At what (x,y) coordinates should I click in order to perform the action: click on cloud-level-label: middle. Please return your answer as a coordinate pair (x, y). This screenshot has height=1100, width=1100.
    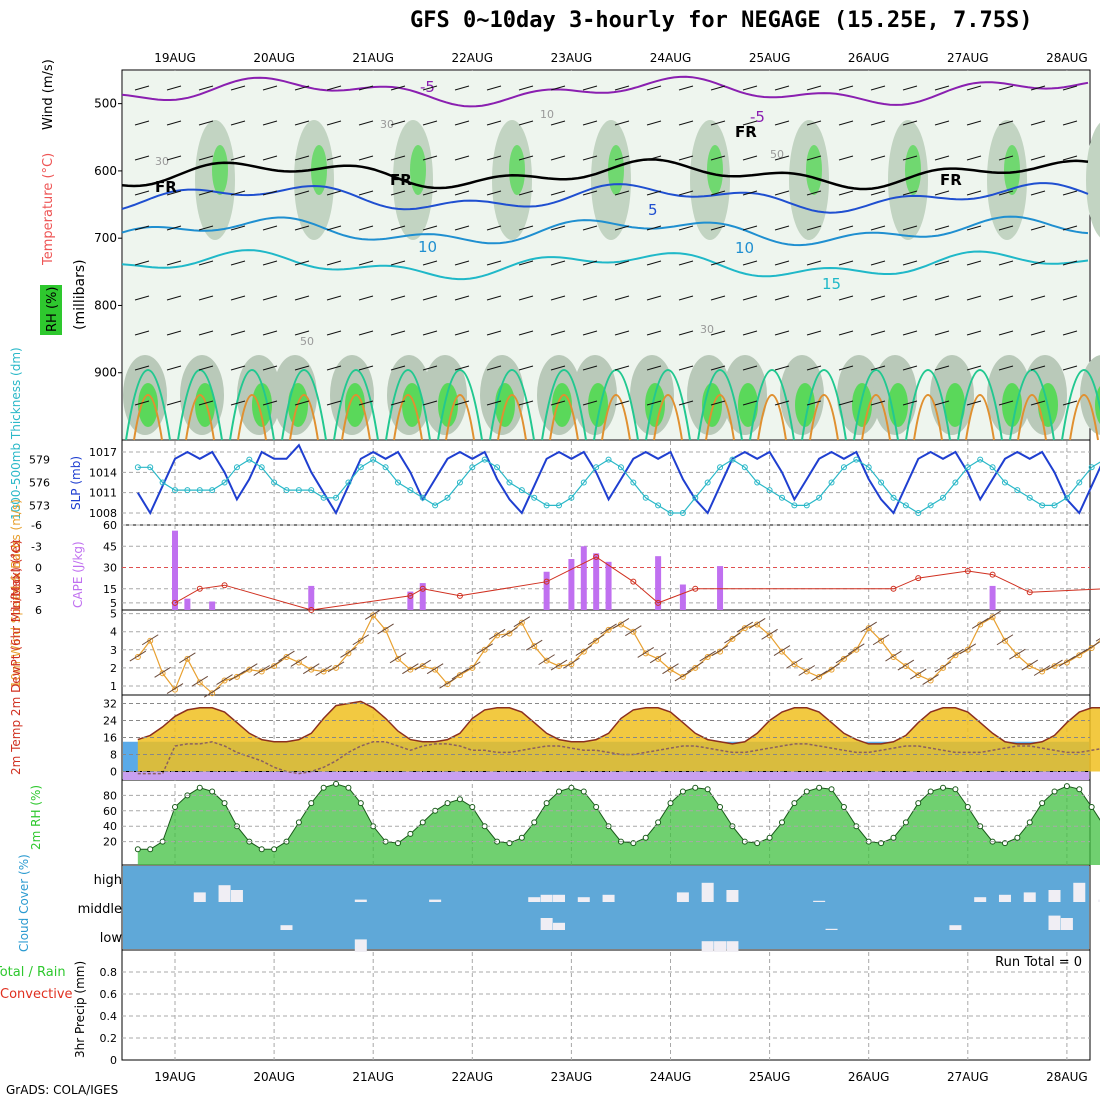
    Looking at the image, I should click on (100, 909).